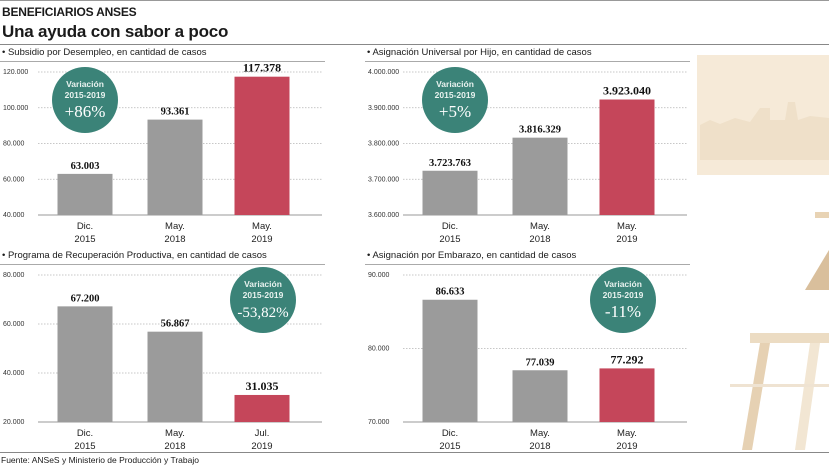  Describe the element at coordinates (540, 130) in the screenshot. I see `bar-value-label: 3.816.329` at that location.